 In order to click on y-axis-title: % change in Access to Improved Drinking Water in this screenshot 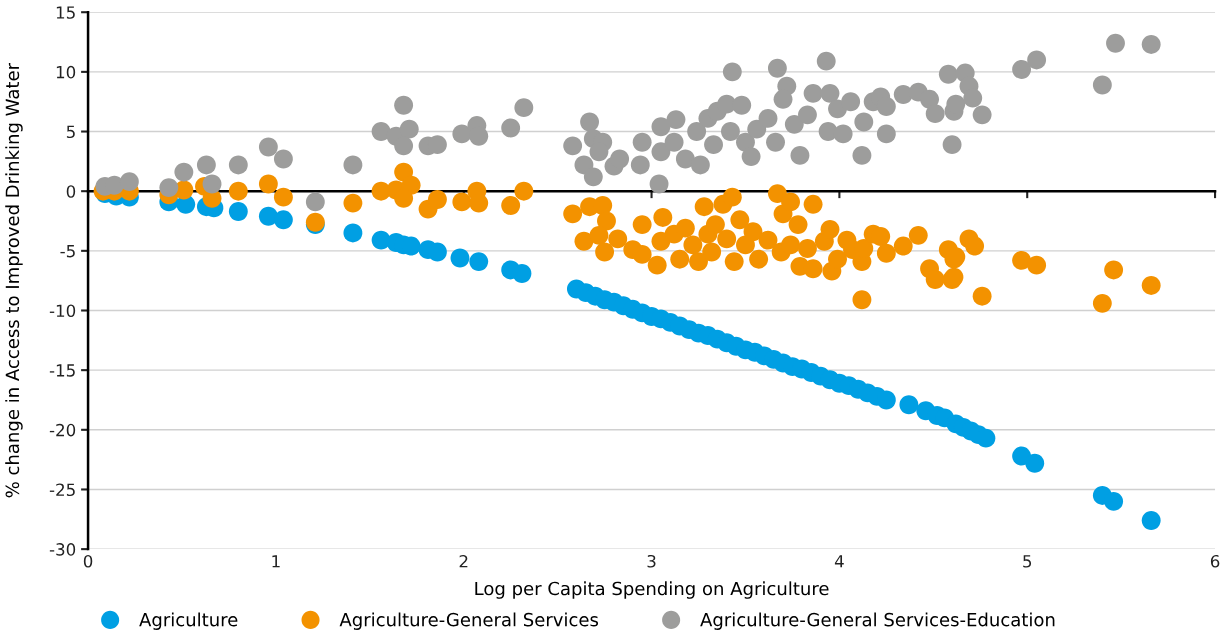, I will do `click(14, 280)`.